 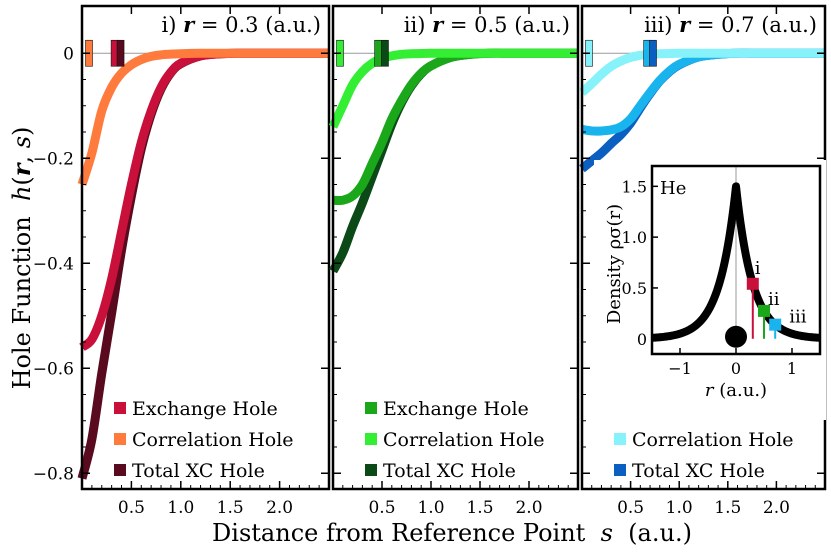 I want to click on inset-background, so click(x=710, y=290).